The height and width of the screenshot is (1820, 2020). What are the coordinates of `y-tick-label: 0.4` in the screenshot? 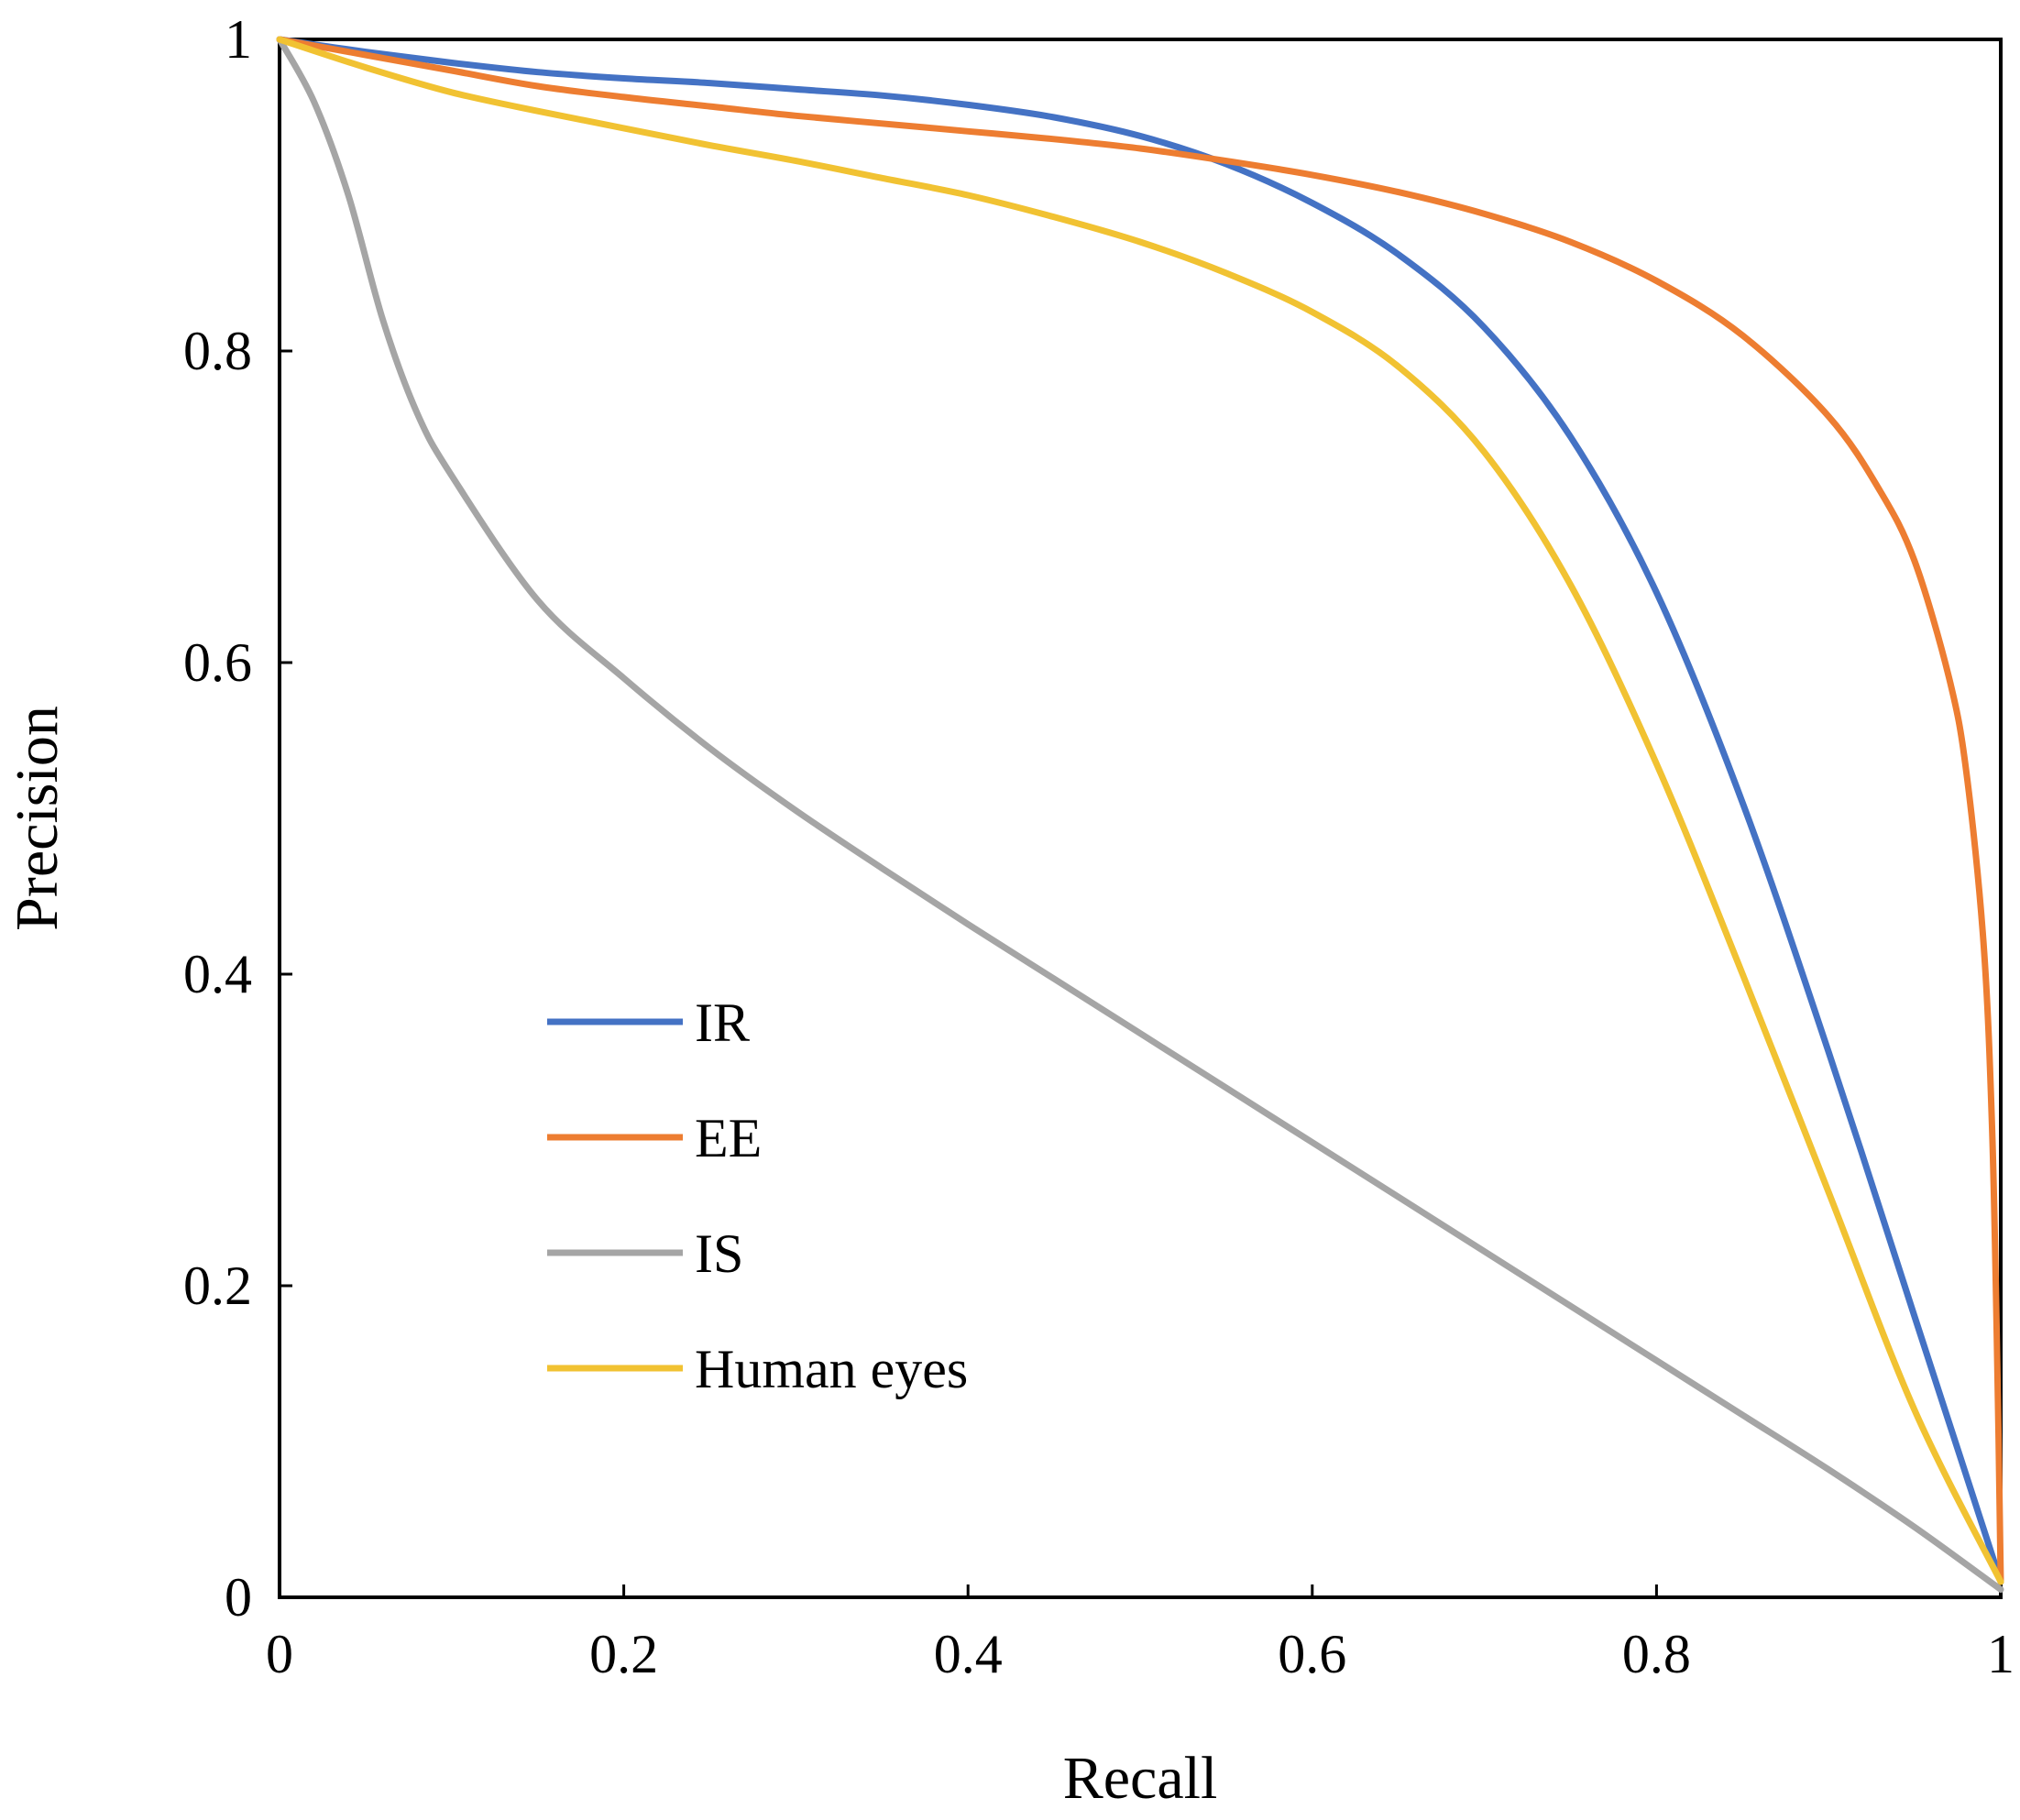 It's located at (218, 974).